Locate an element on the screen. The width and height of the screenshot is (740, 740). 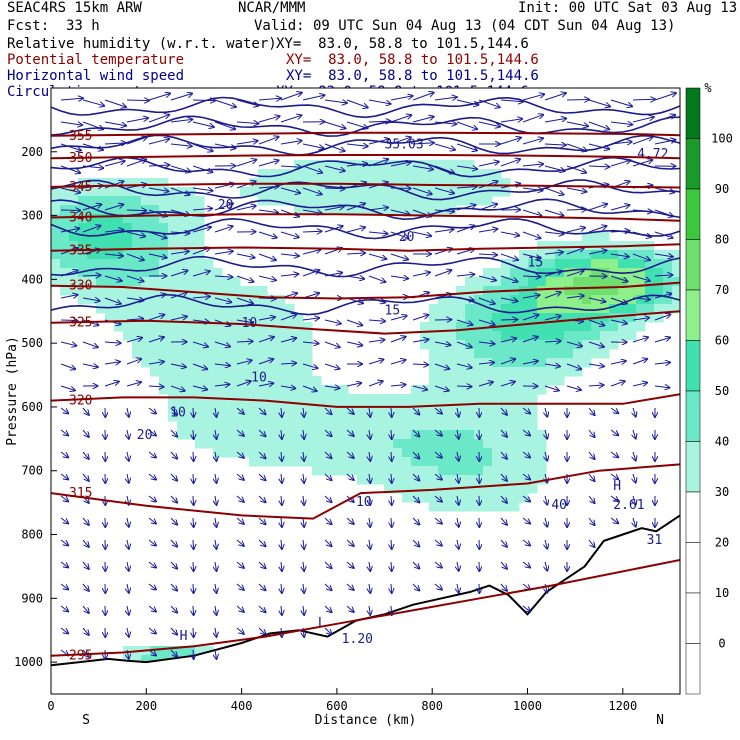
wind-speed-label: 15 is located at coordinates (536, 263).